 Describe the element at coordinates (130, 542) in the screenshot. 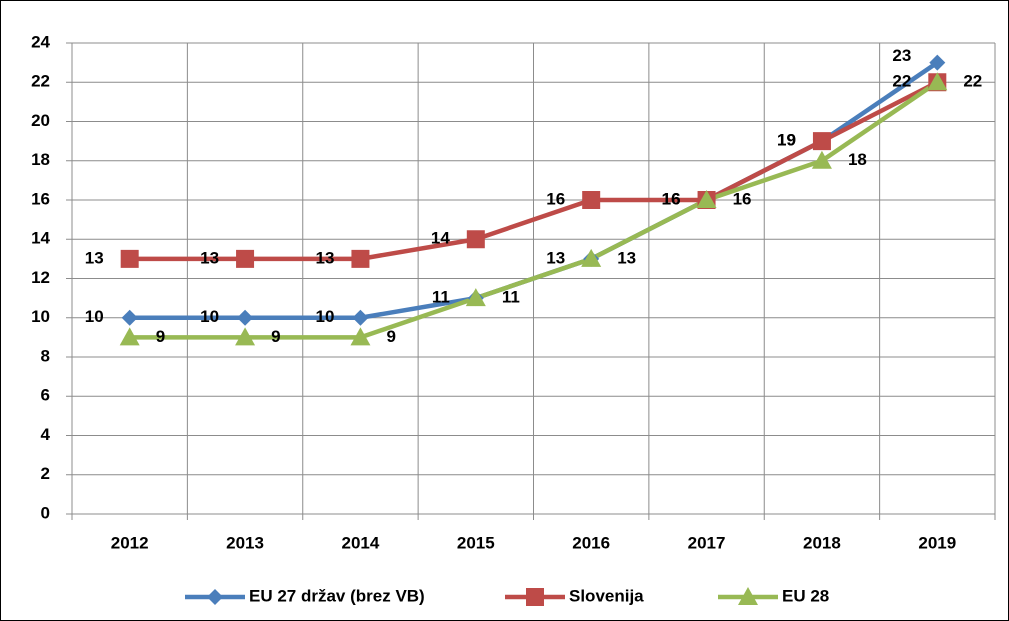

I see `x-tick-label: 2012` at that location.